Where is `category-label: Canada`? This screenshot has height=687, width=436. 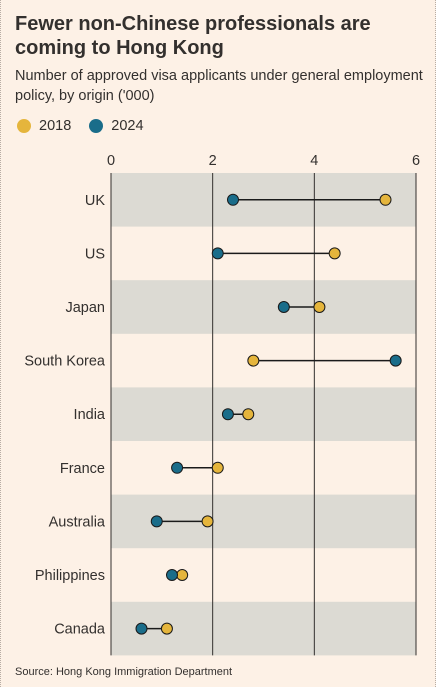
category-label: Canada is located at coordinates (80, 630).